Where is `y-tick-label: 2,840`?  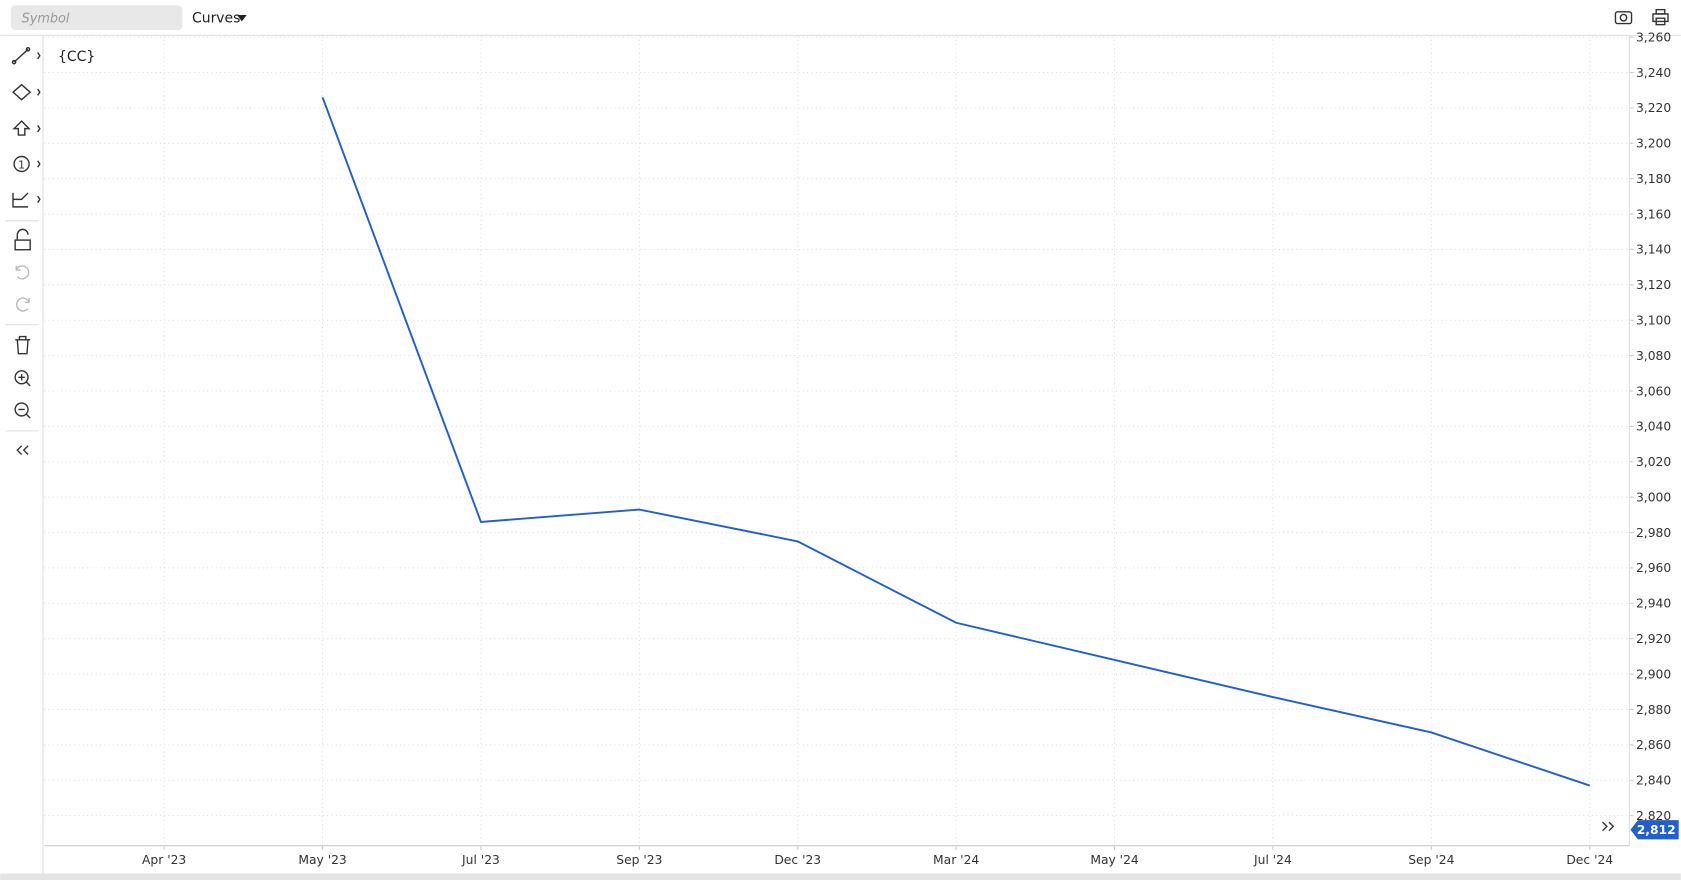
y-tick-label: 2,840 is located at coordinates (1653, 781).